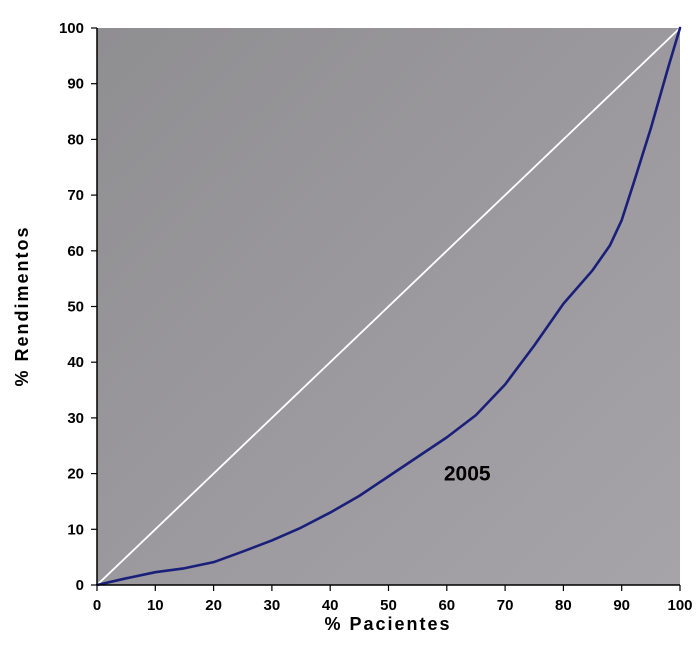  What do you see at coordinates (213, 605) in the screenshot?
I see `x-tick-label: 20` at bounding box center [213, 605].